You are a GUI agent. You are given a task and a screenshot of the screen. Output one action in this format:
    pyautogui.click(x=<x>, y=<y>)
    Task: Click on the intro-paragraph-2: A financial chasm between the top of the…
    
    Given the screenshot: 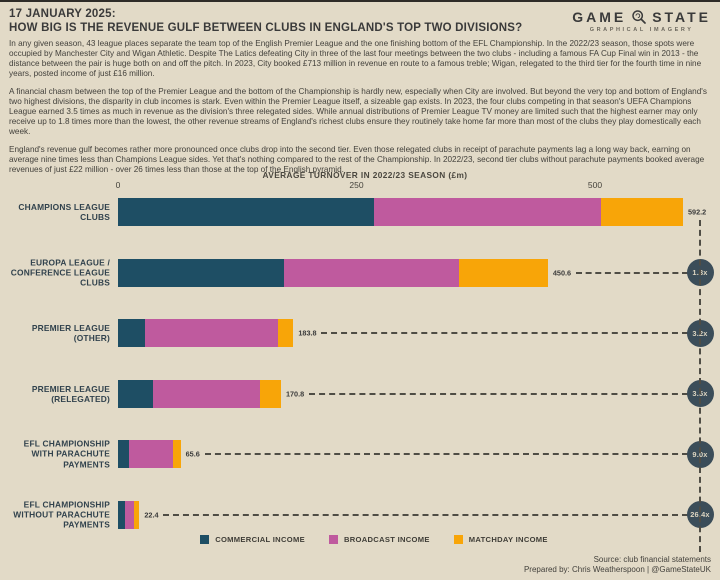 What is the action you would take?
    pyautogui.click(x=358, y=111)
    